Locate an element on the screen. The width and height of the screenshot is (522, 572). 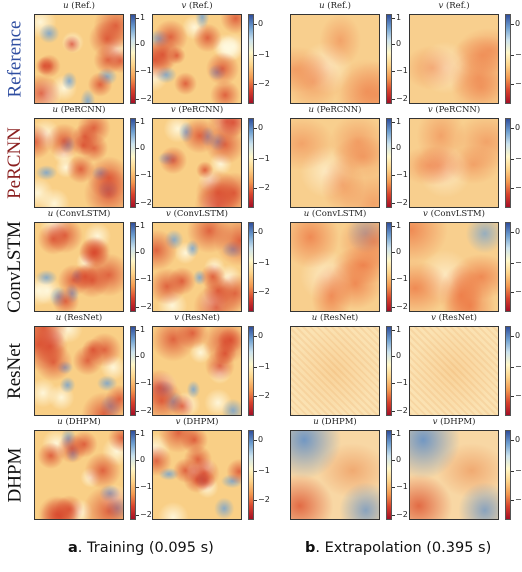
row-label-text: DHPM is located at coordinates (14, 475).